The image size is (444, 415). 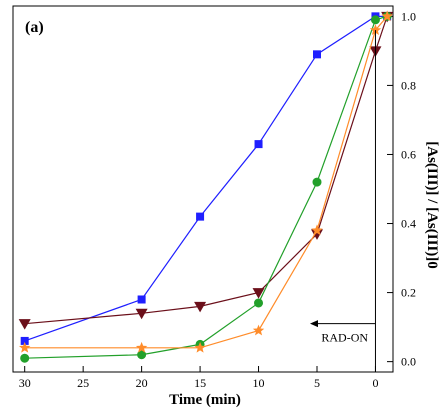 What do you see at coordinates (259, 383) in the screenshot?
I see `x-tick-label: 10` at bounding box center [259, 383].